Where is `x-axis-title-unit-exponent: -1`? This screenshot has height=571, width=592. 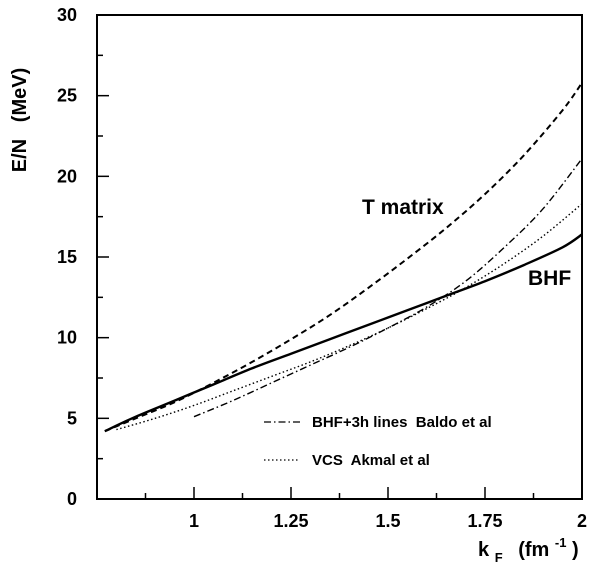 x-axis-title-unit-exponent: -1 is located at coordinates (561, 542).